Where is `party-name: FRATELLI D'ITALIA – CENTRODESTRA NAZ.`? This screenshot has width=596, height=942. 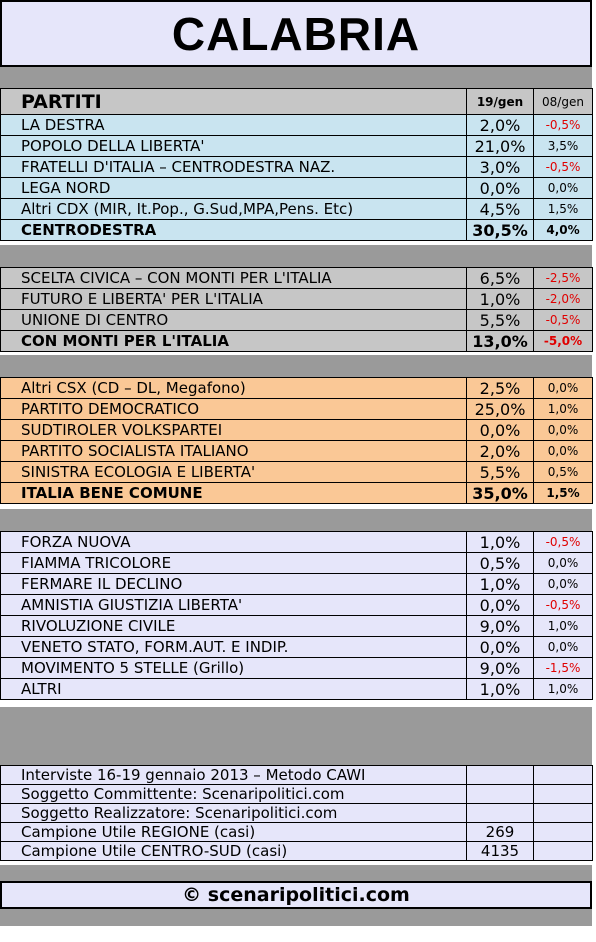 party-name: FRATELLI D'ITALIA – CENTRODESTRA NAZ. is located at coordinates (233, 167).